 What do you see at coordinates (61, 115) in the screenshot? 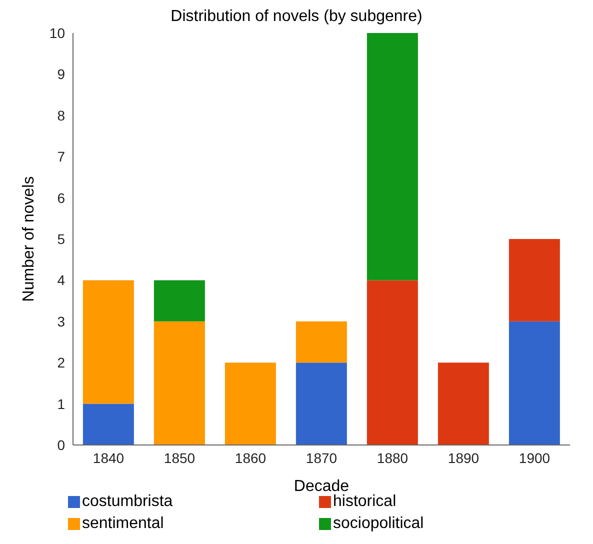
I see `y-tick-label: 8` at bounding box center [61, 115].